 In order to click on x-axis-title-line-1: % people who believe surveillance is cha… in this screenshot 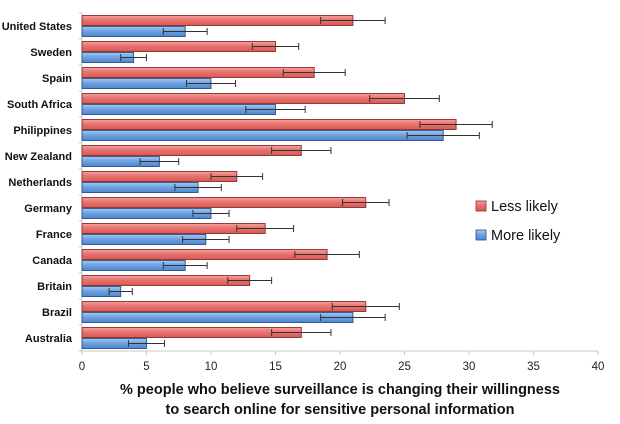, I will do `click(340, 390)`.